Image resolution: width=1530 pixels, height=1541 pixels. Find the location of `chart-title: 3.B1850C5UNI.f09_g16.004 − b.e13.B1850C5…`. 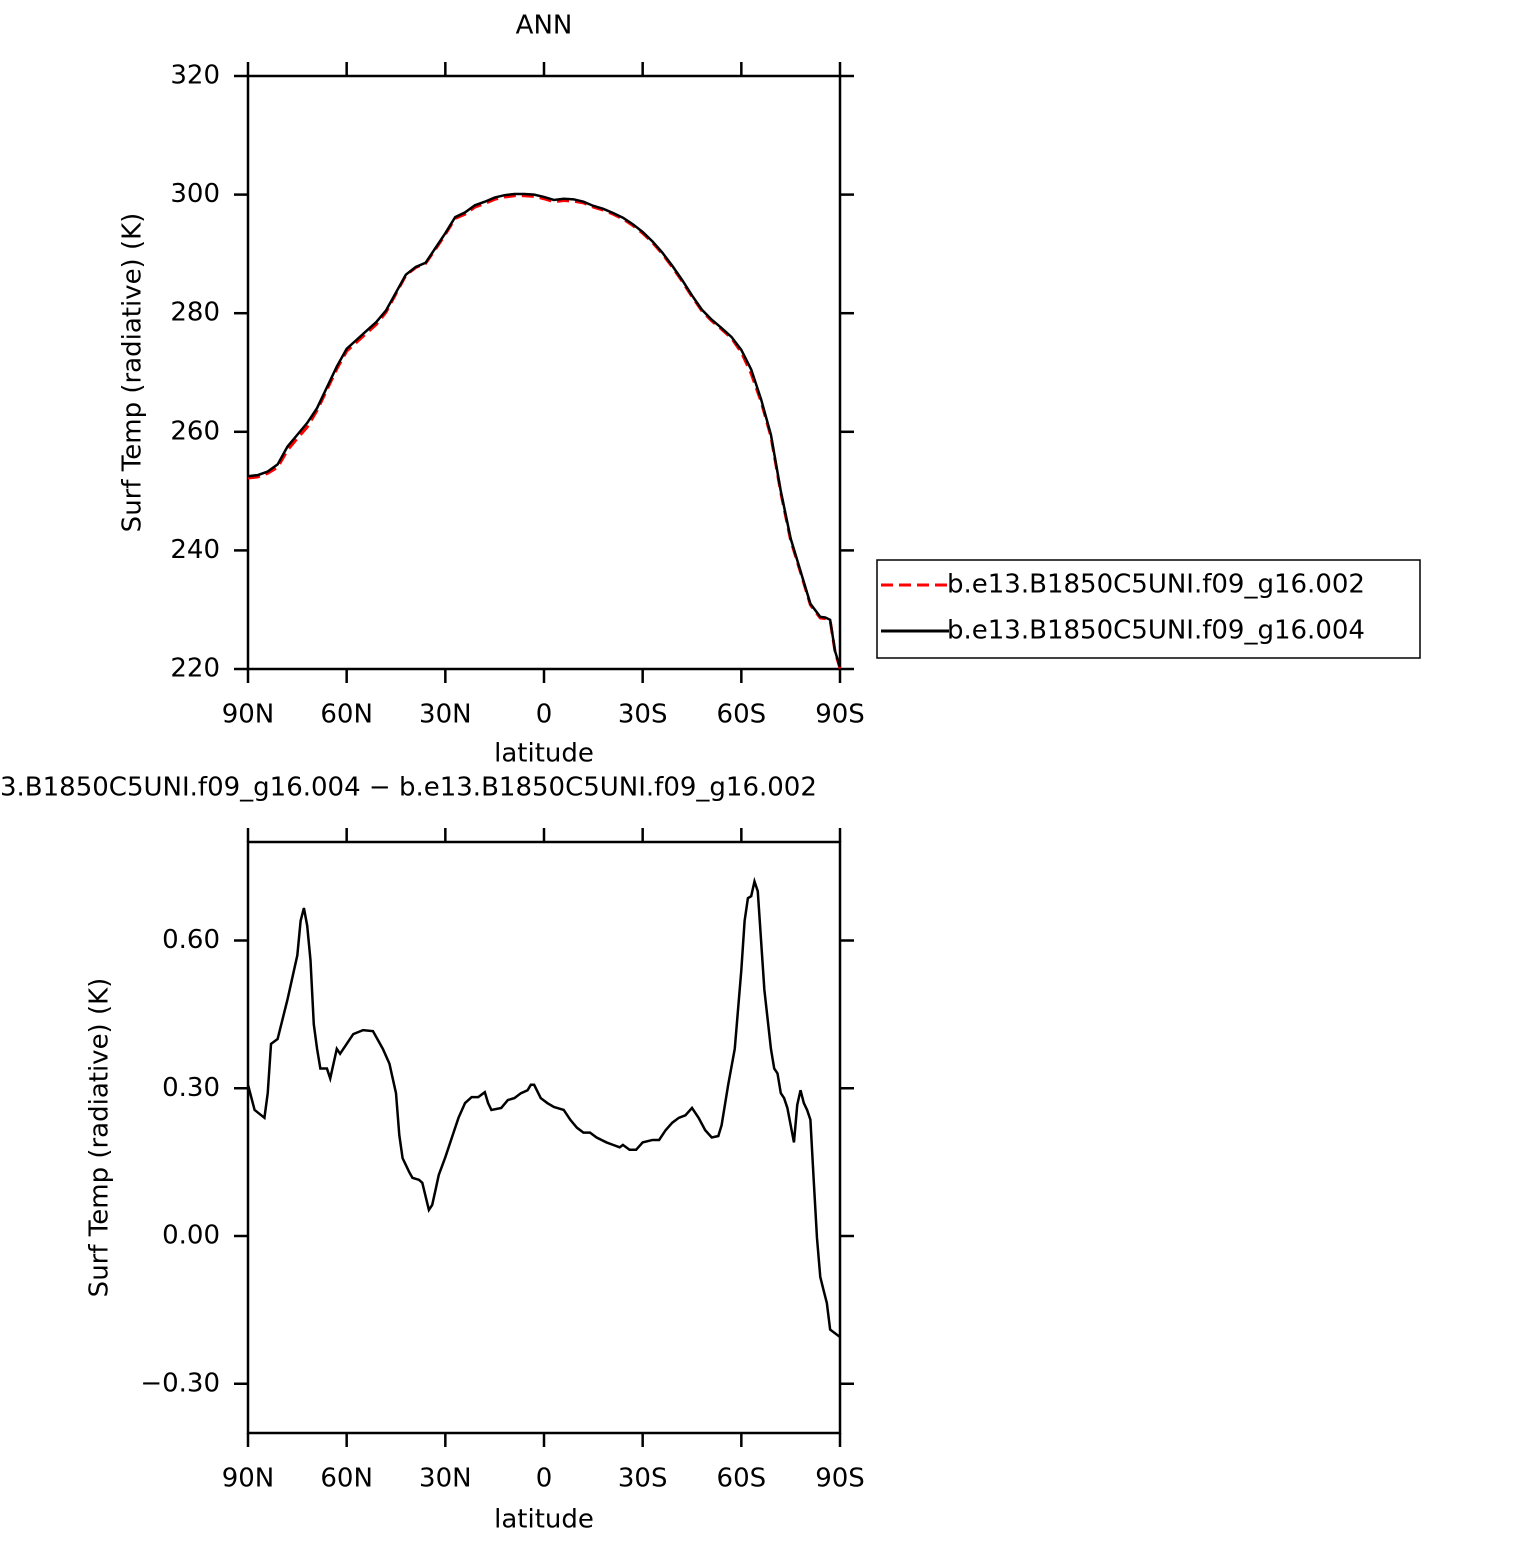

chart-title: 3.B1850C5UNI.f09_g16.004 − b.e13.B1850C5… is located at coordinates (408, 788).